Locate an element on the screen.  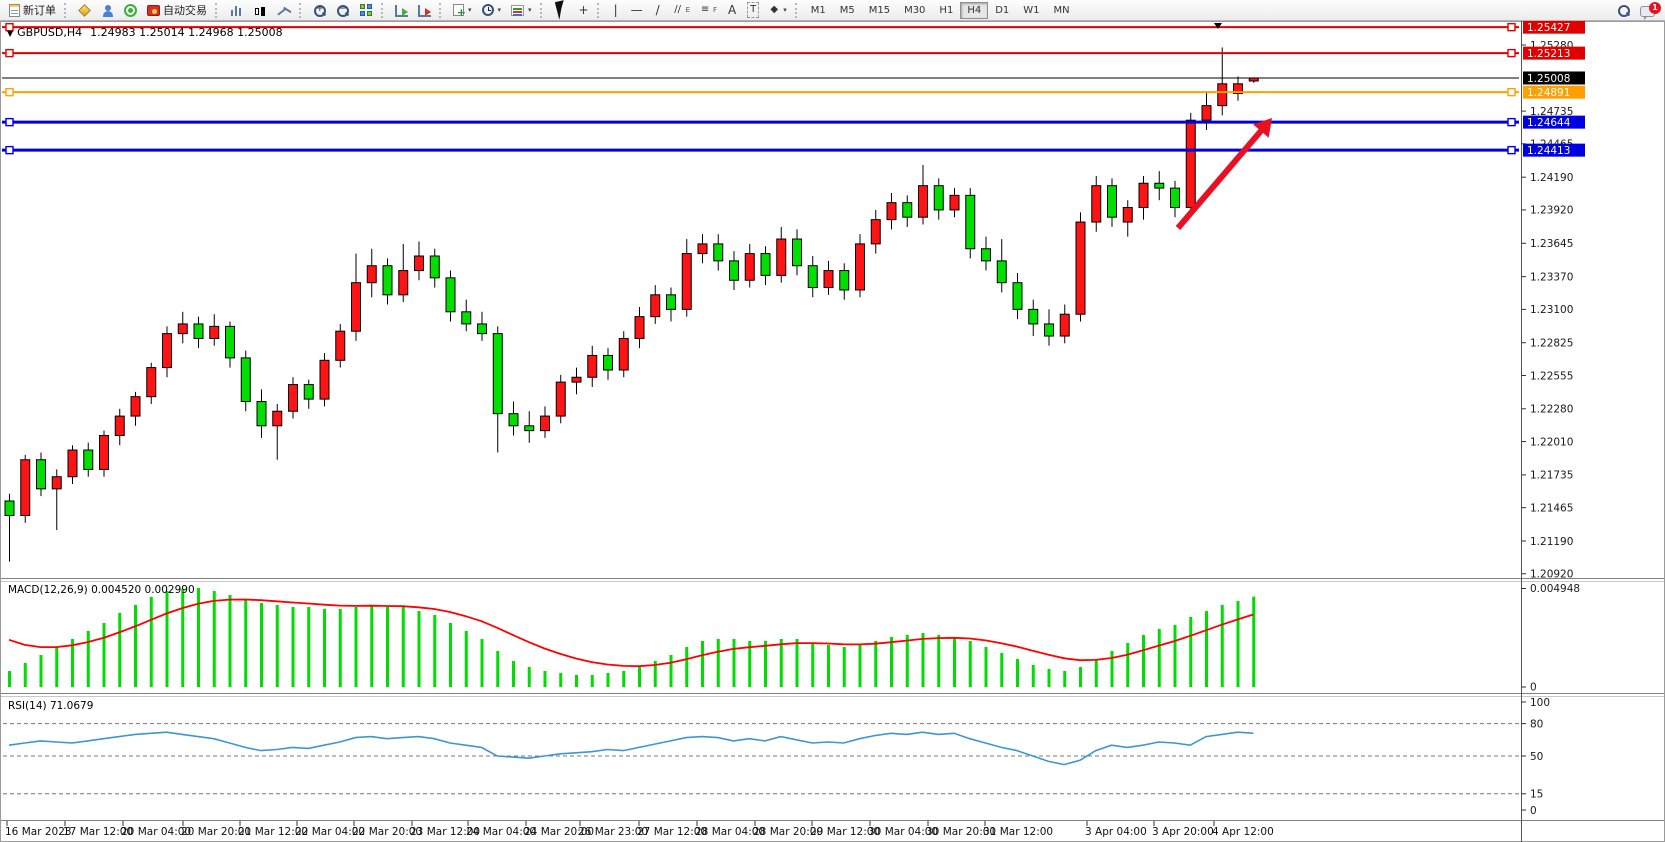
channel-tool-button: //E is located at coordinates (682, 9).